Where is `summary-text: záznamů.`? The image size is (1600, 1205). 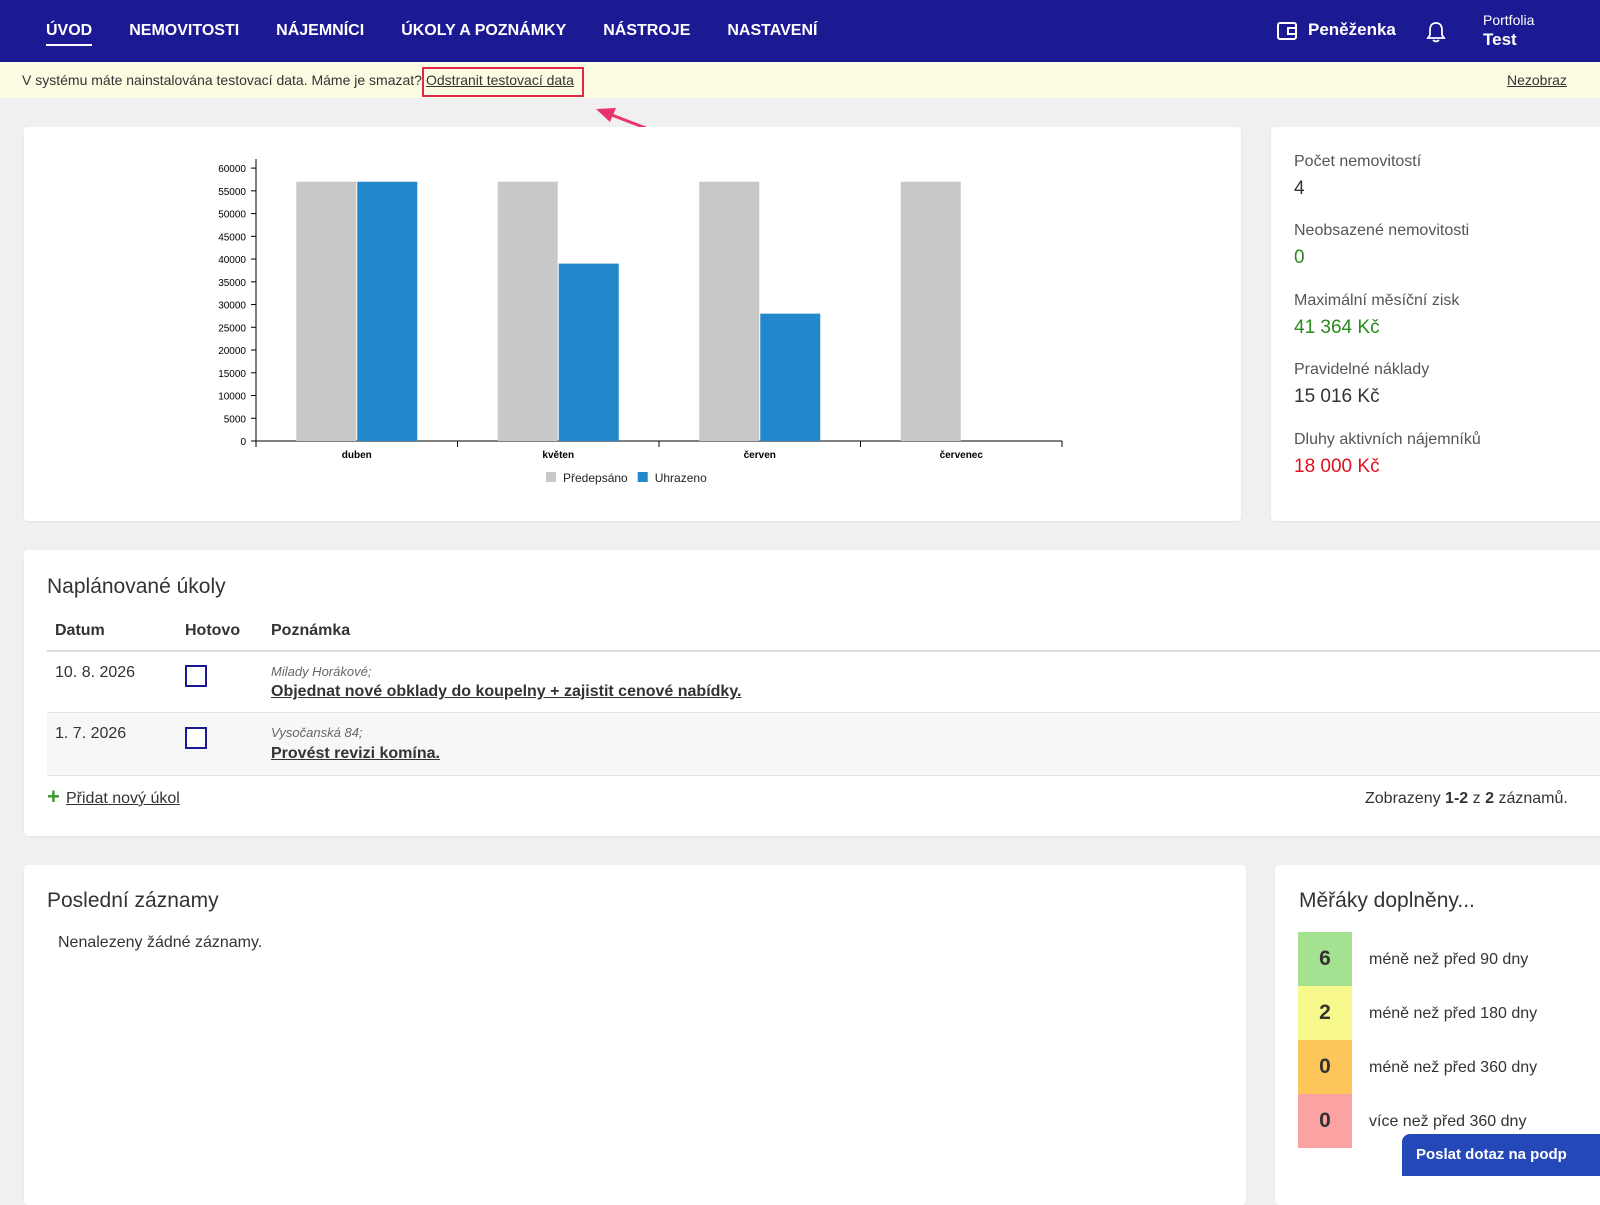
summary-text: záznamů. is located at coordinates (1533, 798).